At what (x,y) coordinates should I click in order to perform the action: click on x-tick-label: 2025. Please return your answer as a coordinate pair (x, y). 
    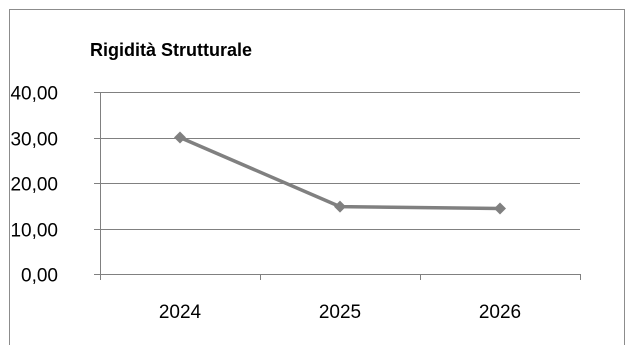
    Looking at the image, I should click on (340, 312).